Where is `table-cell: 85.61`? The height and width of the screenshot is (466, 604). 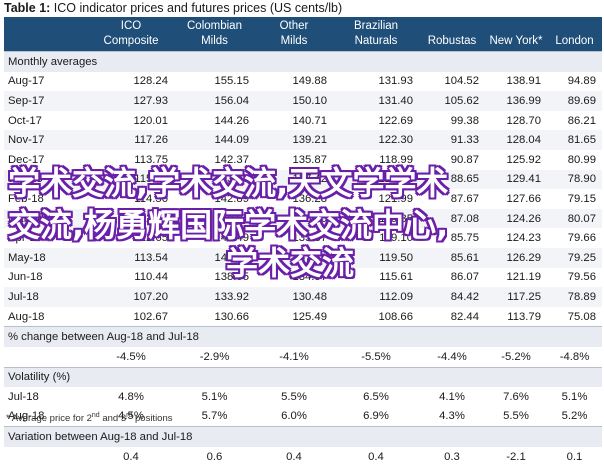 table-cell: 85.61 is located at coordinates (452, 258).